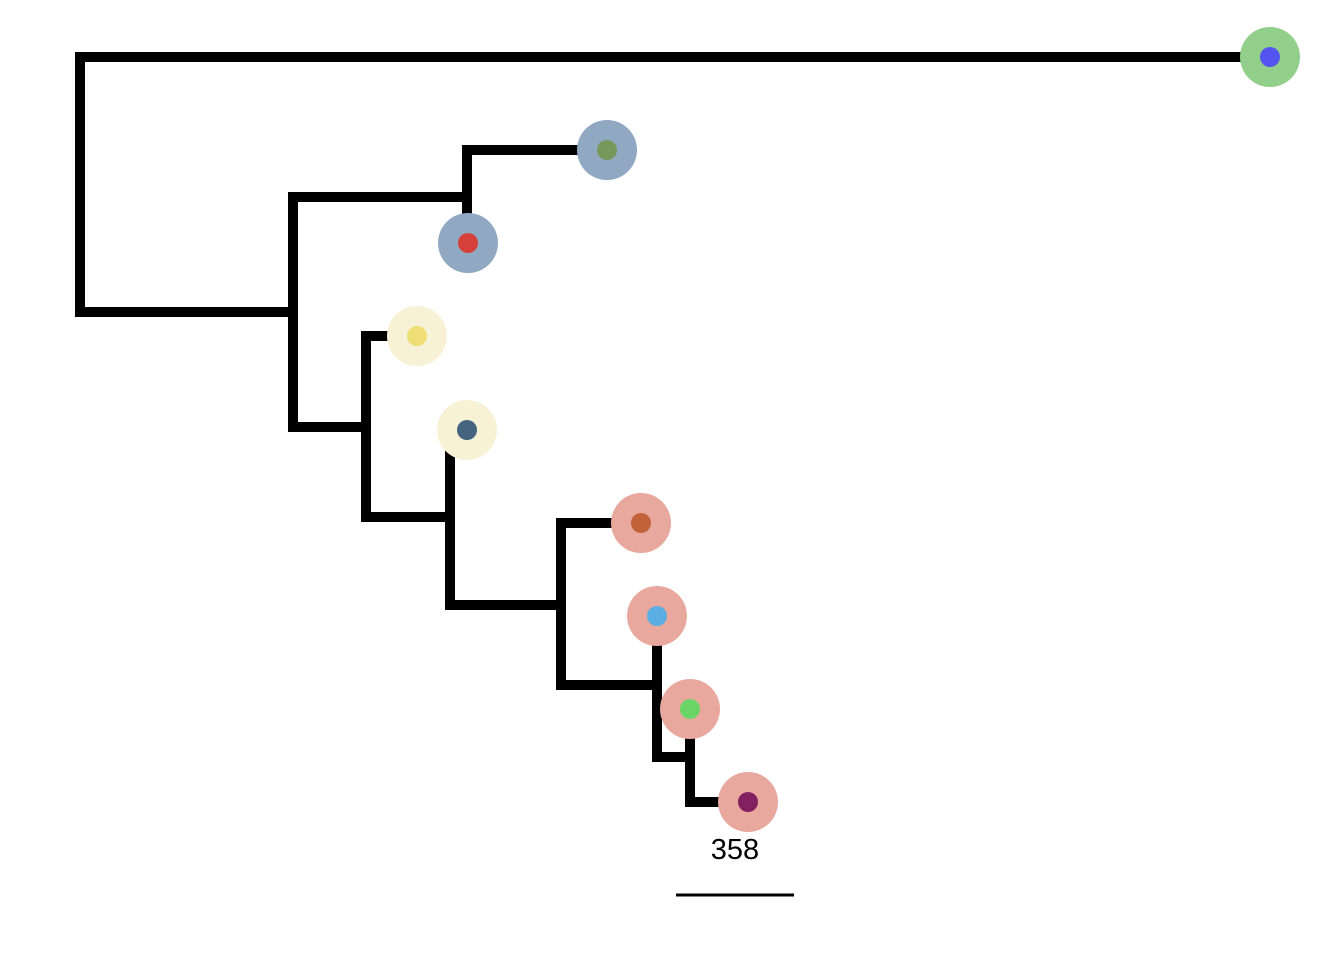  I want to click on scale-bar-label: 358, so click(735, 850).